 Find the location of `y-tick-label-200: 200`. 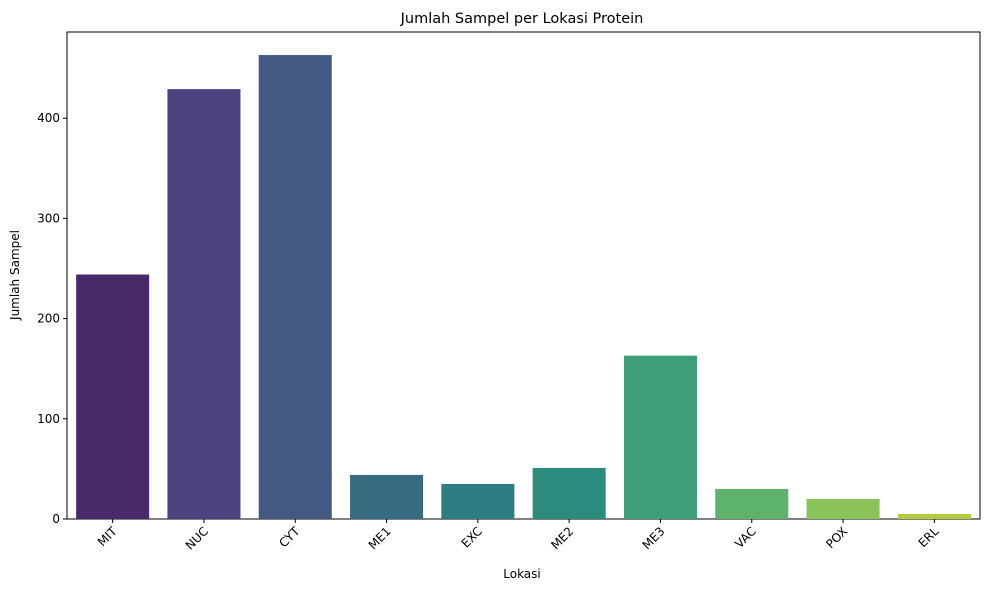

y-tick-label-200: 200 is located at coordinates (48, 319).